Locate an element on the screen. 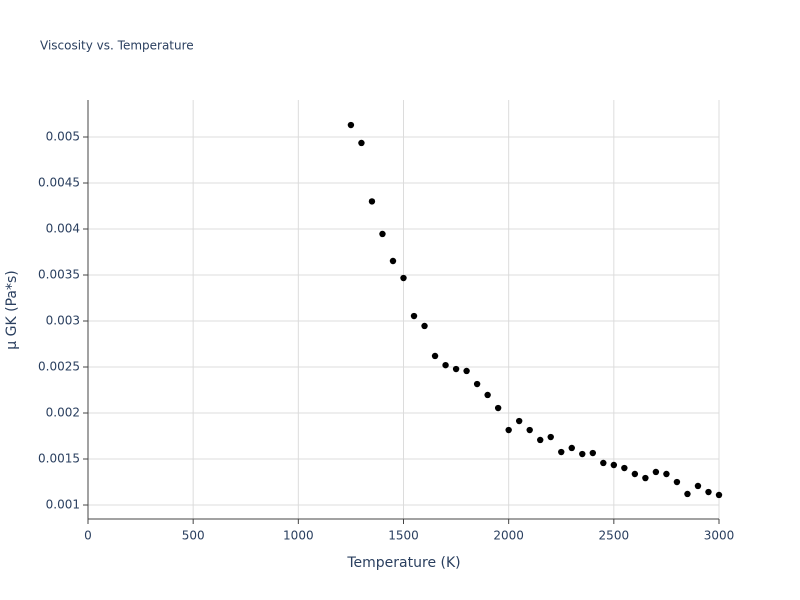 The width and height of the screenshot is (800, 600). chart-title: Viscosity vs. Temperature is located at coordinates (117, 46).